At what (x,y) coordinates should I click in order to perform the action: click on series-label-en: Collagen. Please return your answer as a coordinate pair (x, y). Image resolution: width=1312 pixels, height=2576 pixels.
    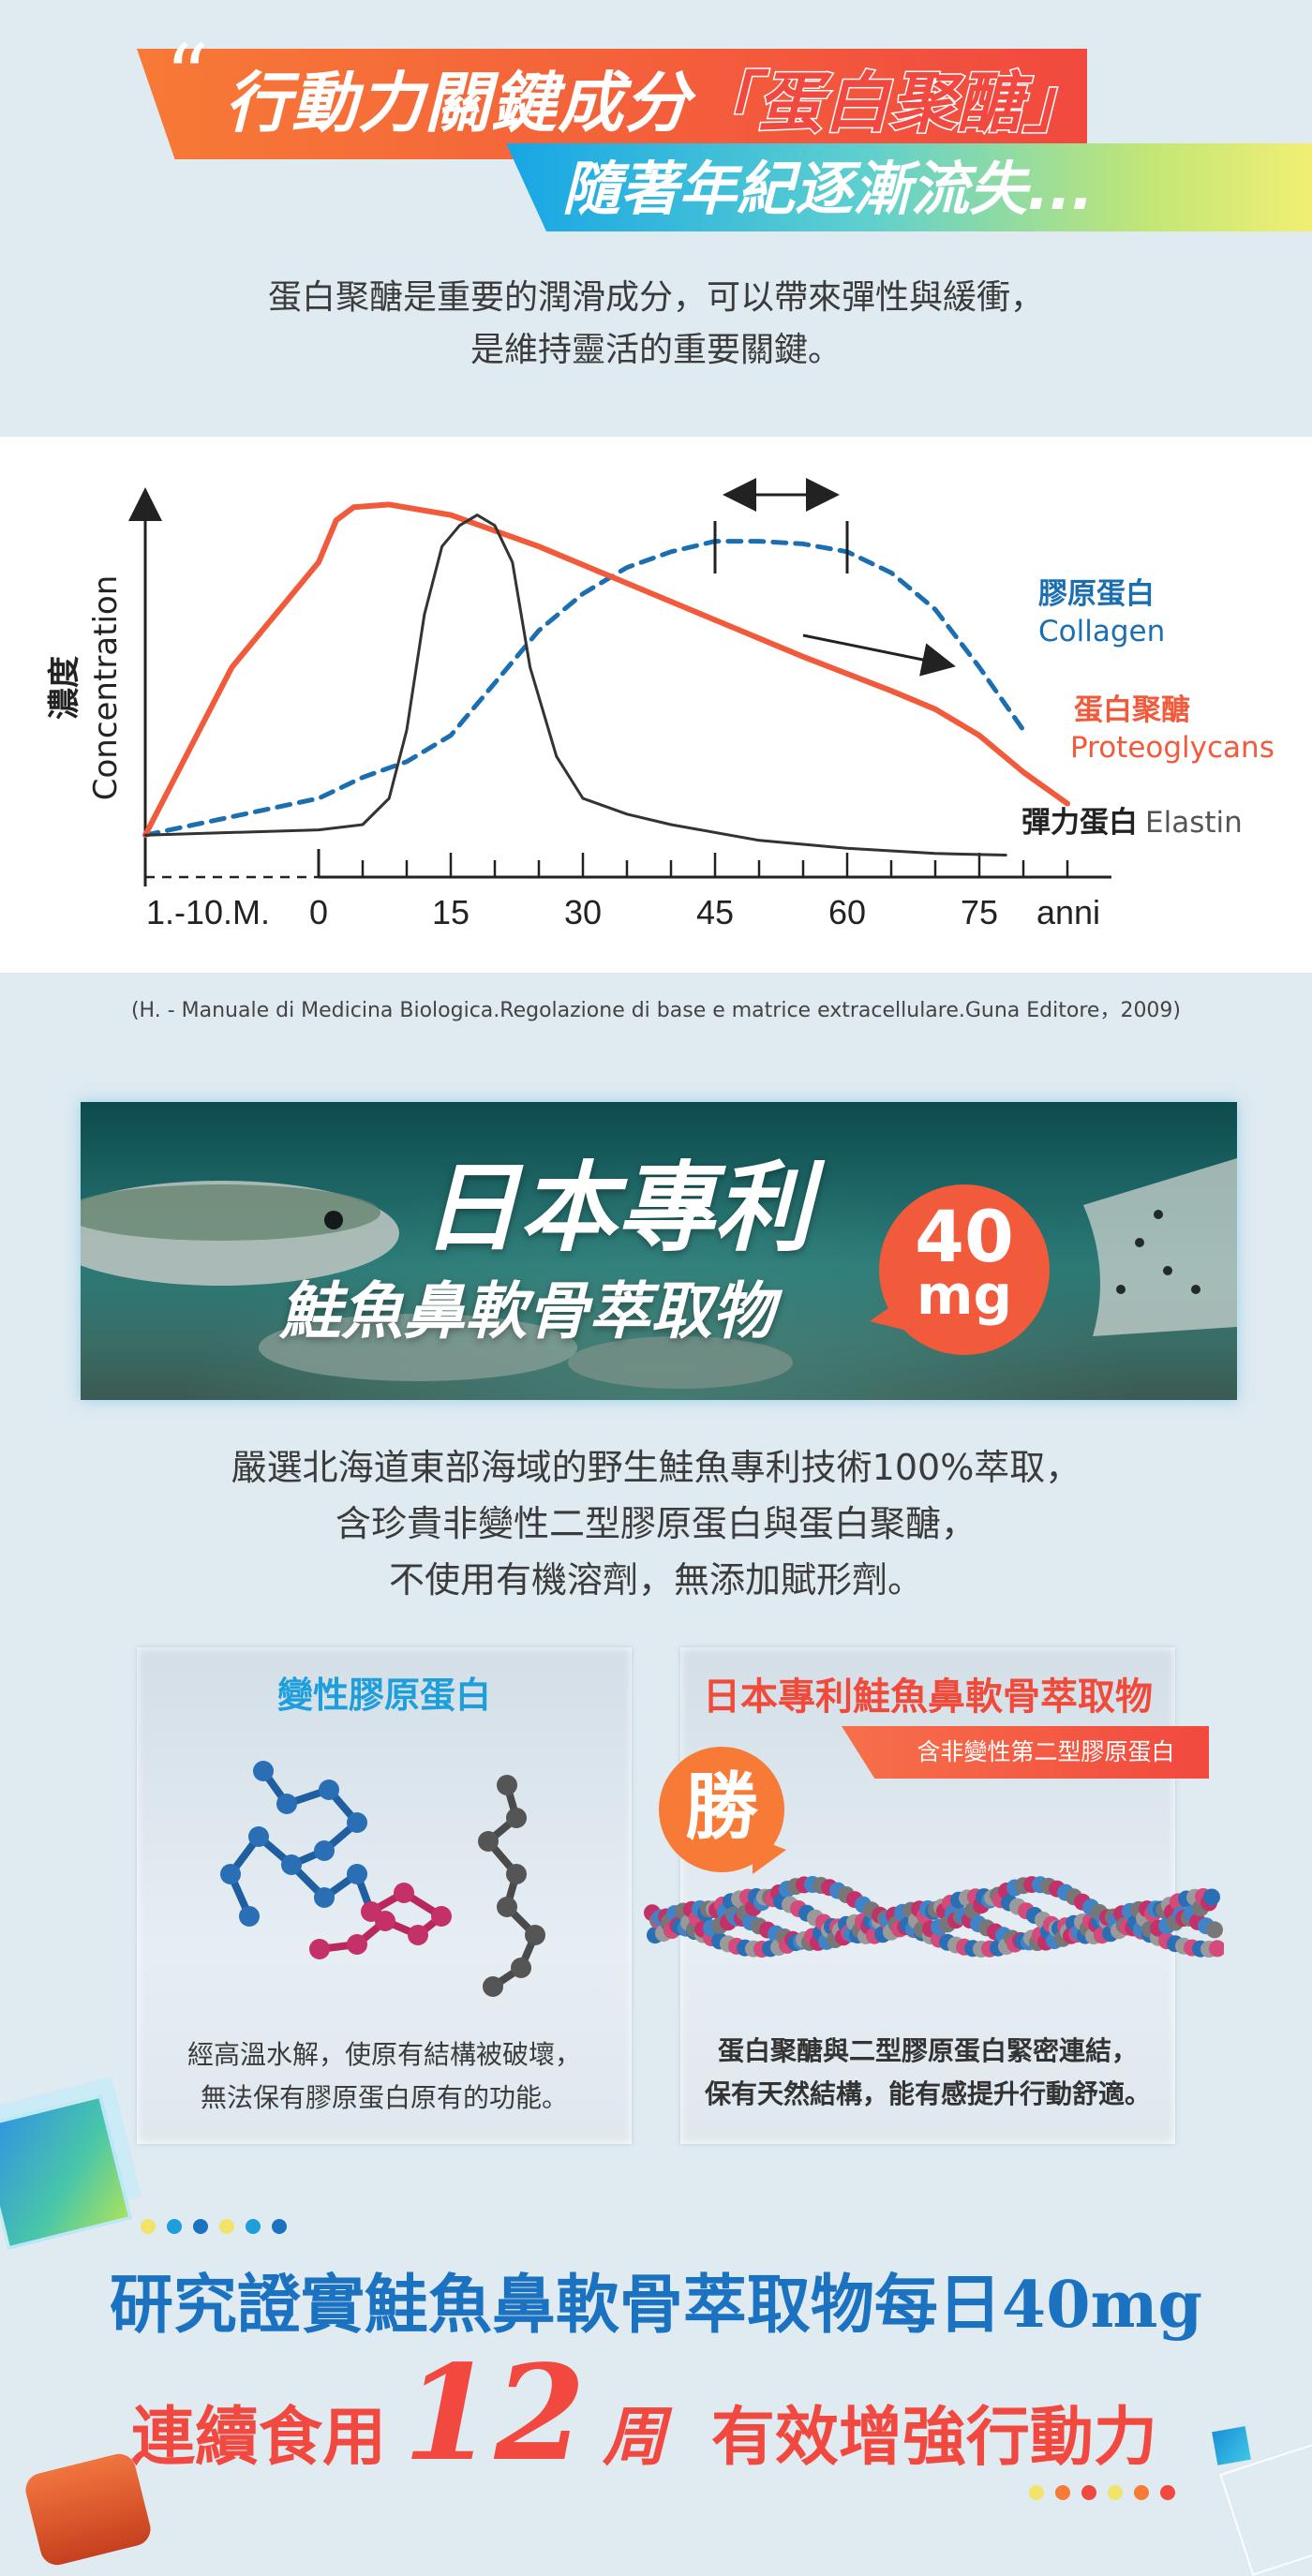
    Looking at the image, I should click on (1101, 631).